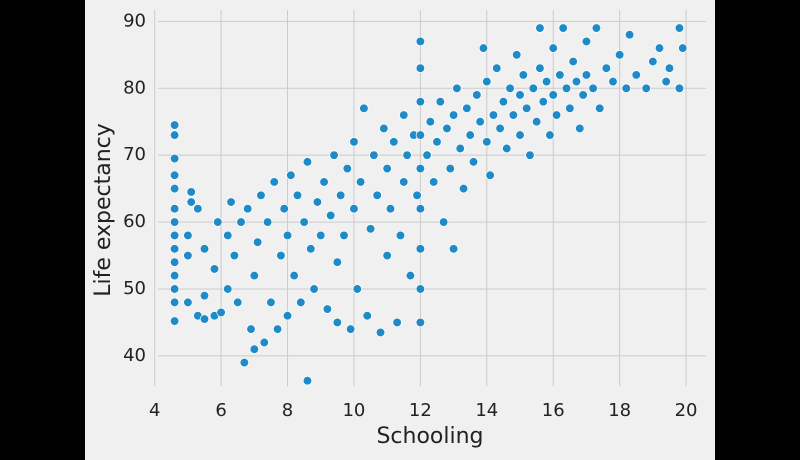 The width and height of the screenshot is (800, 460). I want to click on y-tick-label: 40, so click(134, 355).